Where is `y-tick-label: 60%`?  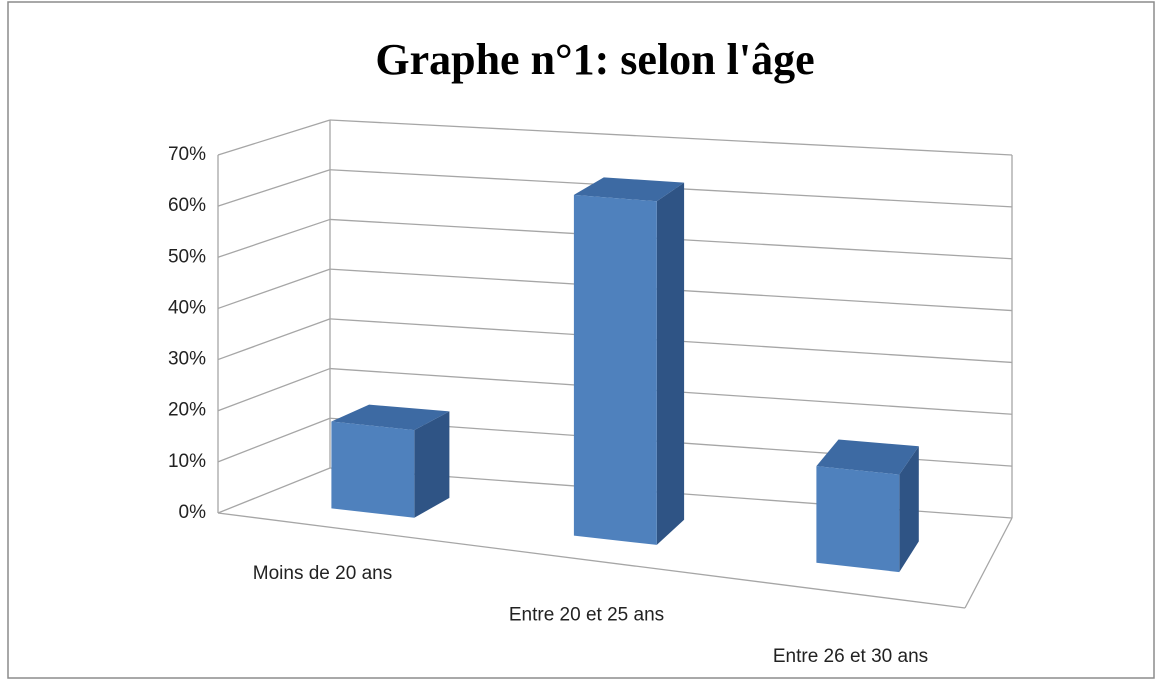 y-tick-label: 60% is located at coordinates (187, 205).